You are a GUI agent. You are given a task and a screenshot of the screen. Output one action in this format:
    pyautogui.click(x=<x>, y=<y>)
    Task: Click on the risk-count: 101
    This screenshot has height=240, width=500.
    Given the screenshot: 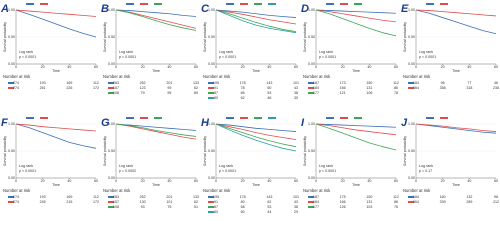 What is the action you would take?
    pyautogui.click(x=296, y=83)
    